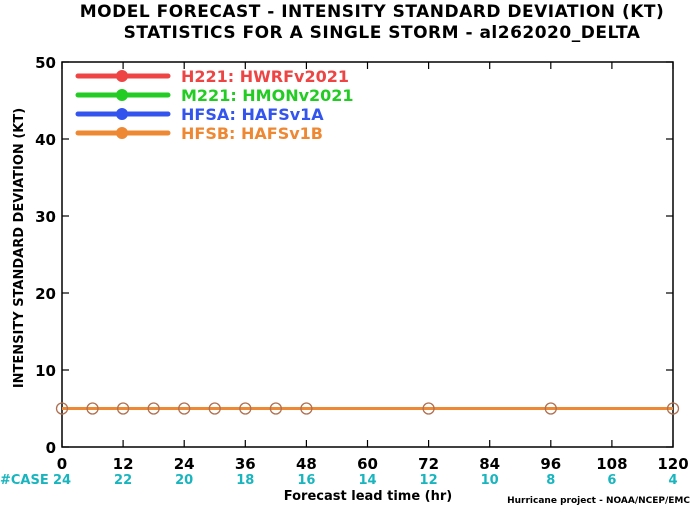 The width and height of the screenshot is (700, 506). I want to click on x-tick-label: 84, so click(489, 464).